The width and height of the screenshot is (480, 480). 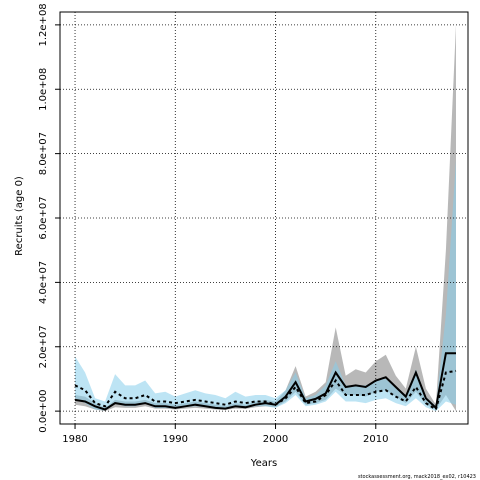 What do you see at coordinates (43, 24) in the screenshot?
I see `y-tick-label-6: 1.2e+08` at bounding box center [43, 24].